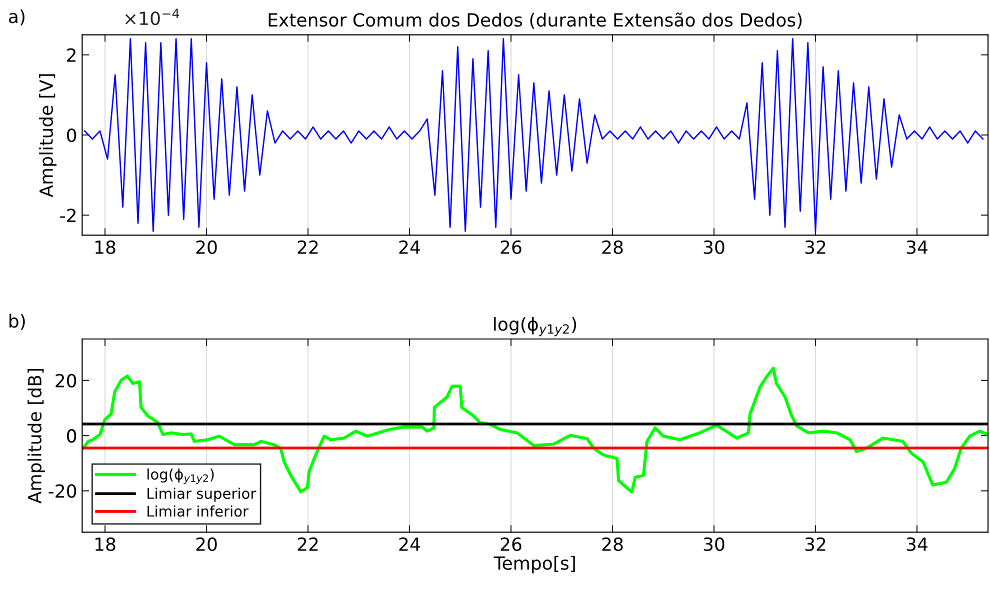 This screenshot has width=990, height=600. Describe the element at coordinates (66, 381) in the screenshot. I see `y-tick-label: 20` at that location.